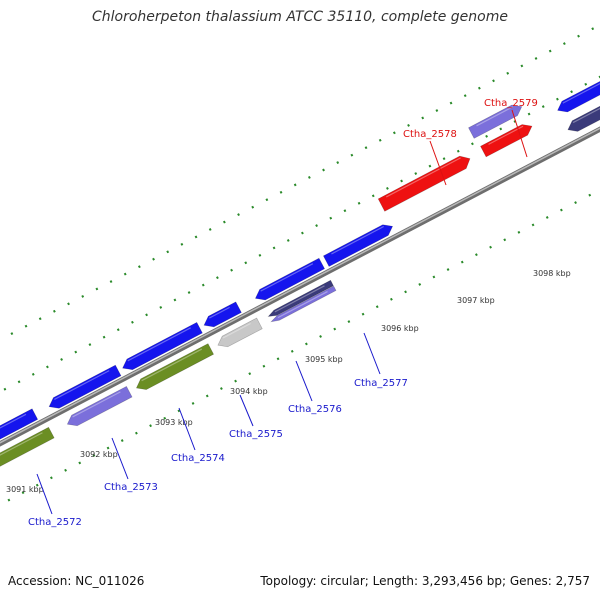  I want to click on gene-feature-2573-lower, so click(99, 406).